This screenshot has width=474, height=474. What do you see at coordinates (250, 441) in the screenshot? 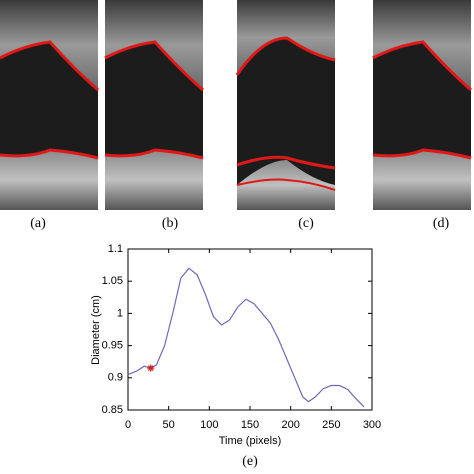
I see `x-axis-label: Time (pixels)` at bounding box center [250, 441].